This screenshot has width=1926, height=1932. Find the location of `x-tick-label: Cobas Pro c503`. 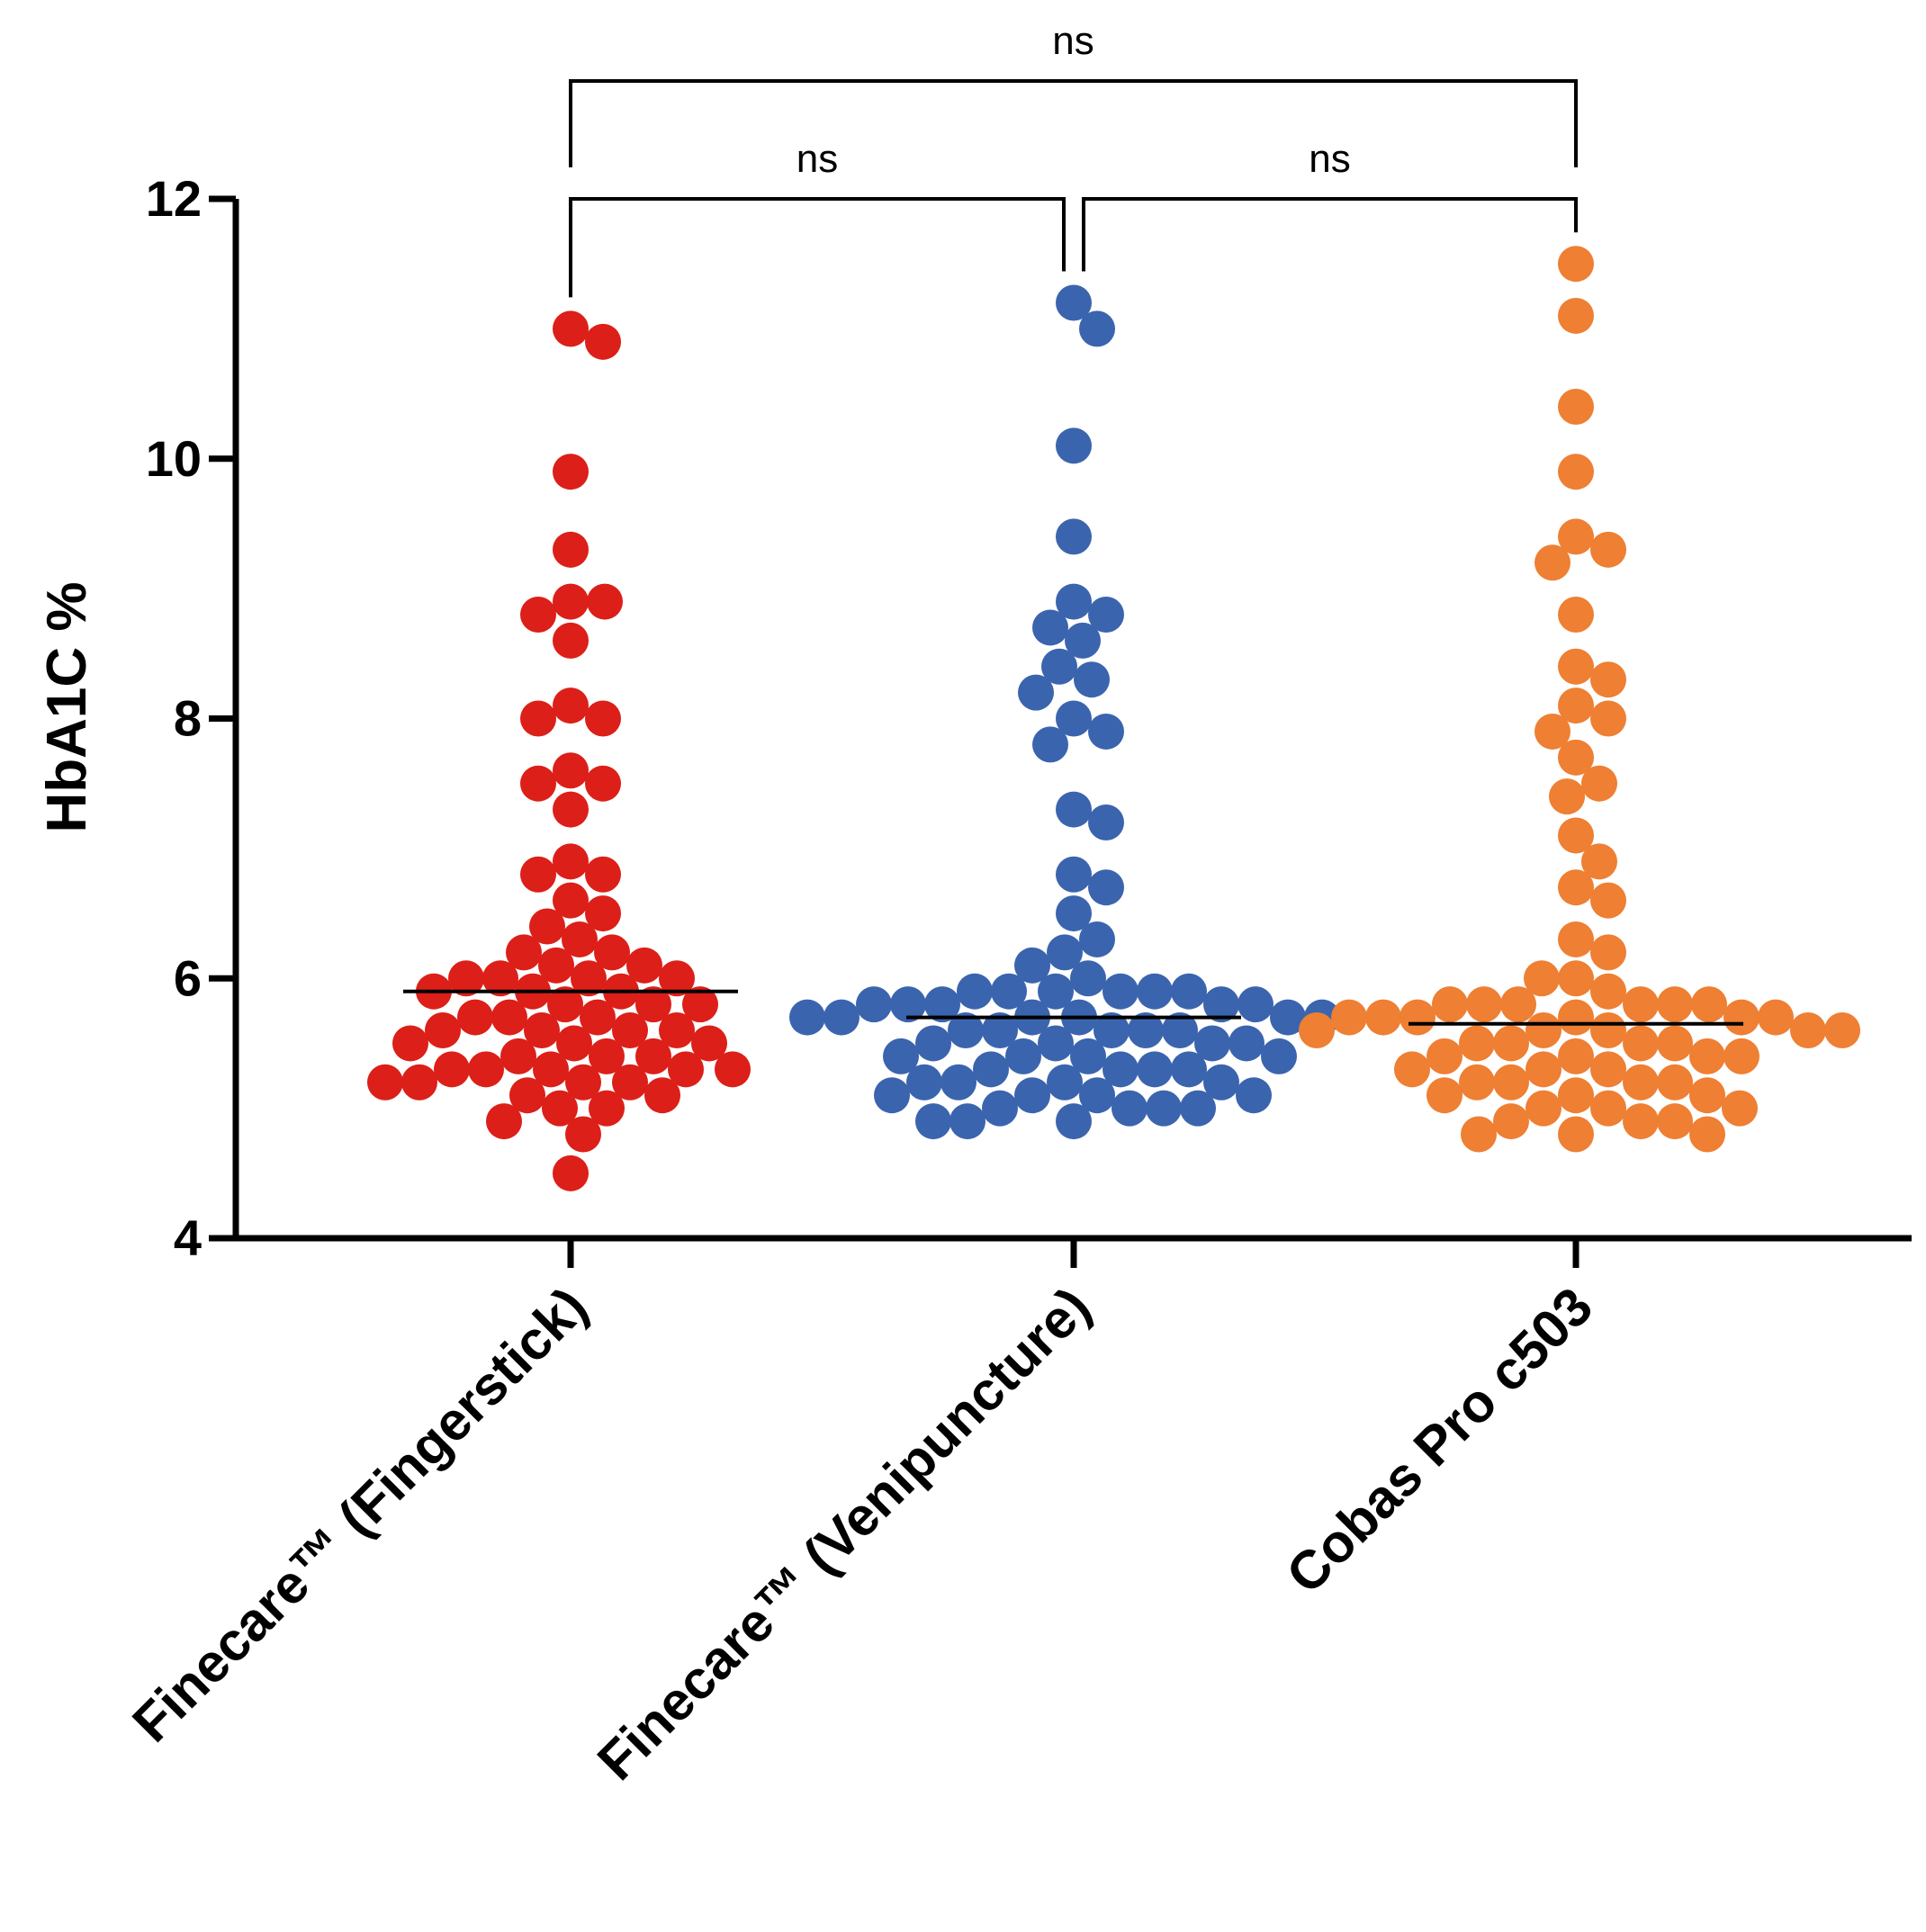

x-tick-label: Cobas Pro c503 is located at coordinates (1439, 1440).